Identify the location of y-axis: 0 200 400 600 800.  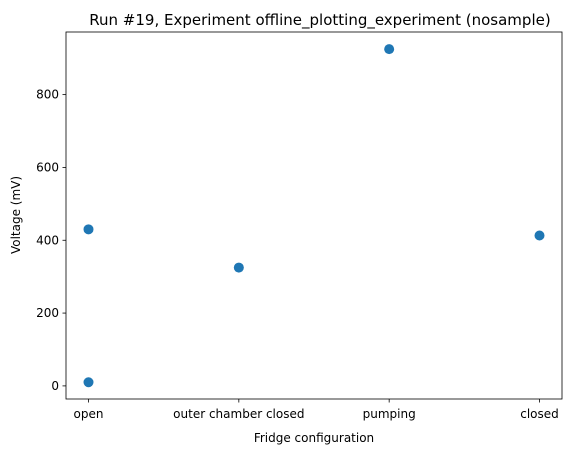
(51, 240).